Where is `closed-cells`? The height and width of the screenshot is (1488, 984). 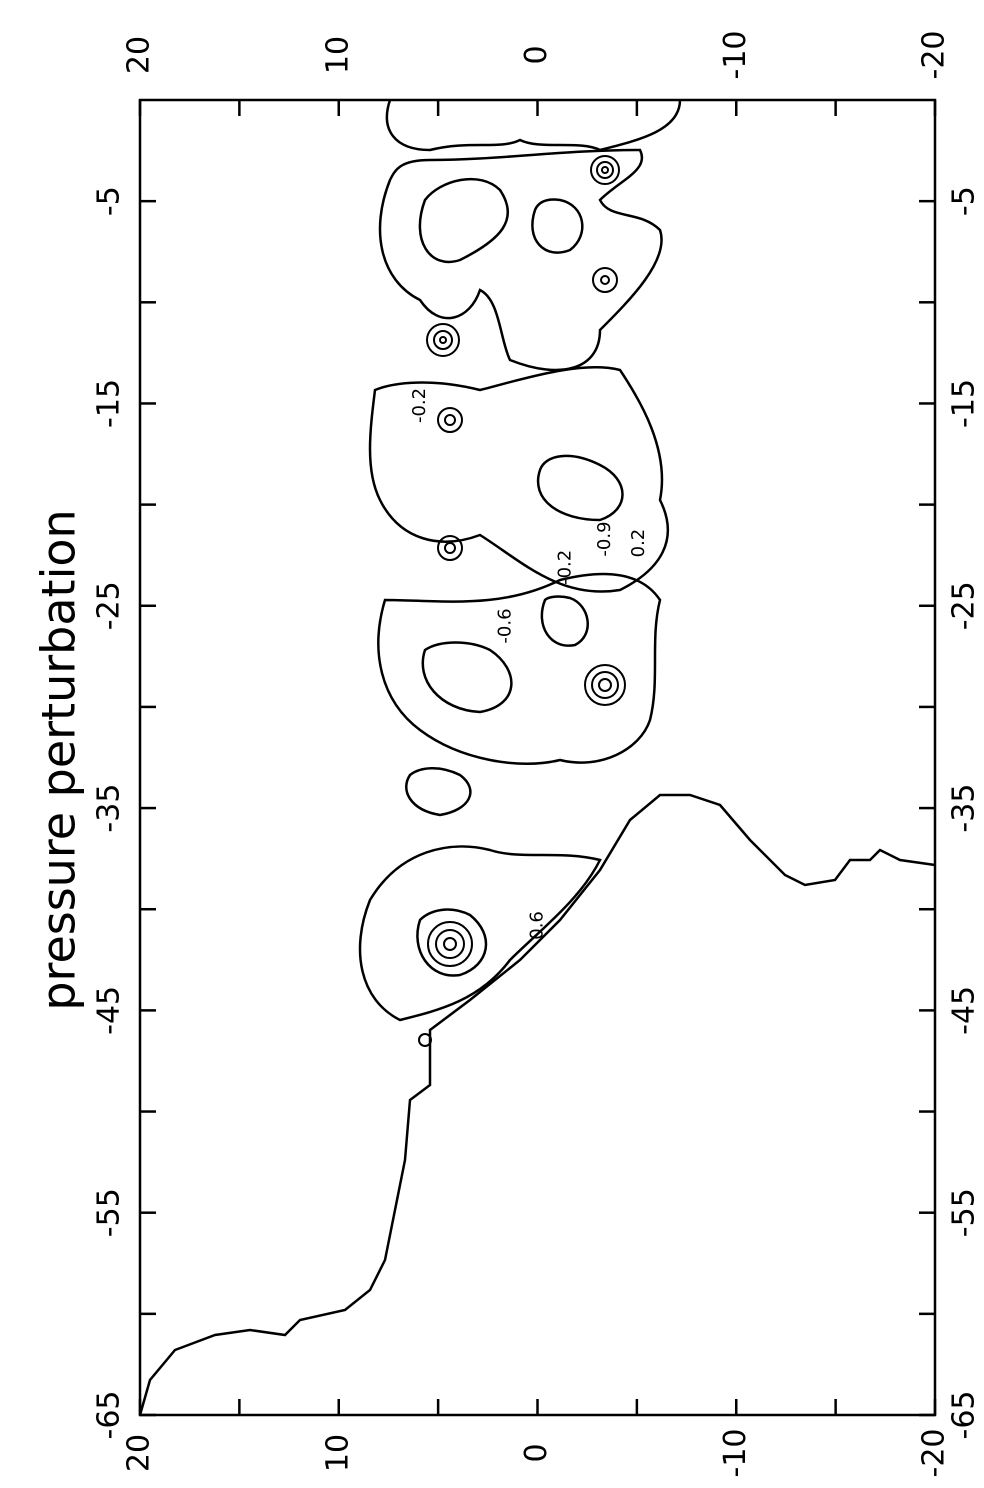
closed-cells is located at coordinates (522, 601).